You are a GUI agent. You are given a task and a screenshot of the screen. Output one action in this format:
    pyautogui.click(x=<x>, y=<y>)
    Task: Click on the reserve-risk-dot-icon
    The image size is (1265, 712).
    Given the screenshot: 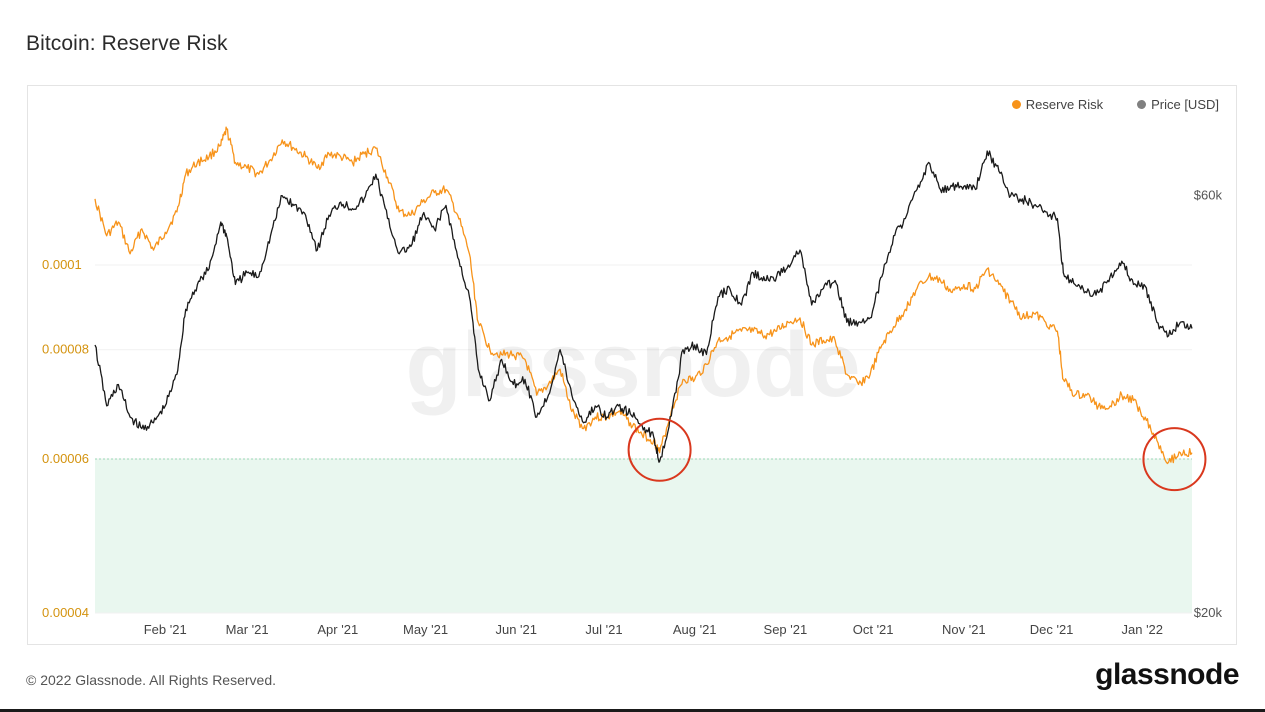 What is the action you would take?
    pyautogui.click(x=1016, y=104)
    